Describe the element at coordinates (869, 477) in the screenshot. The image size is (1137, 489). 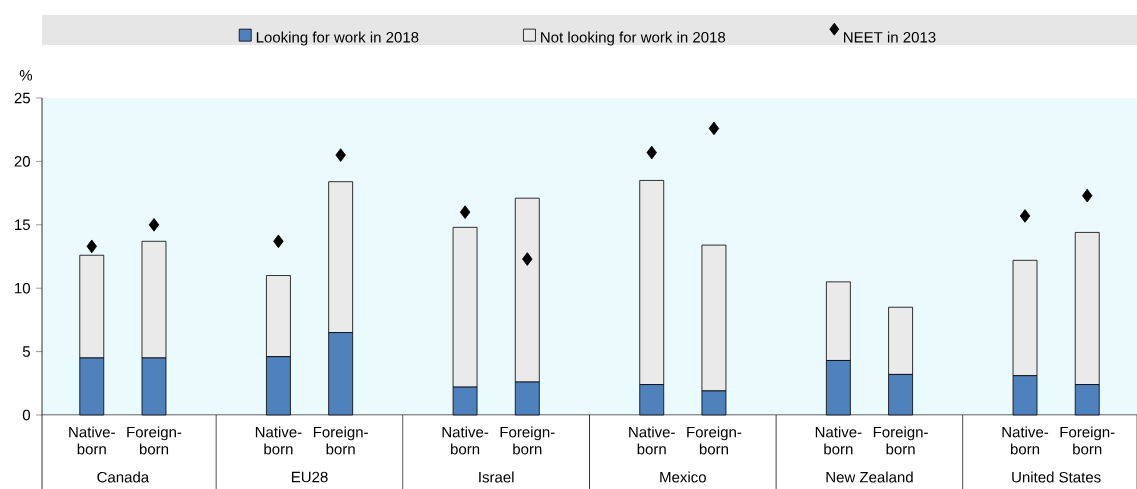
I see `text: New Zealand` at that location.